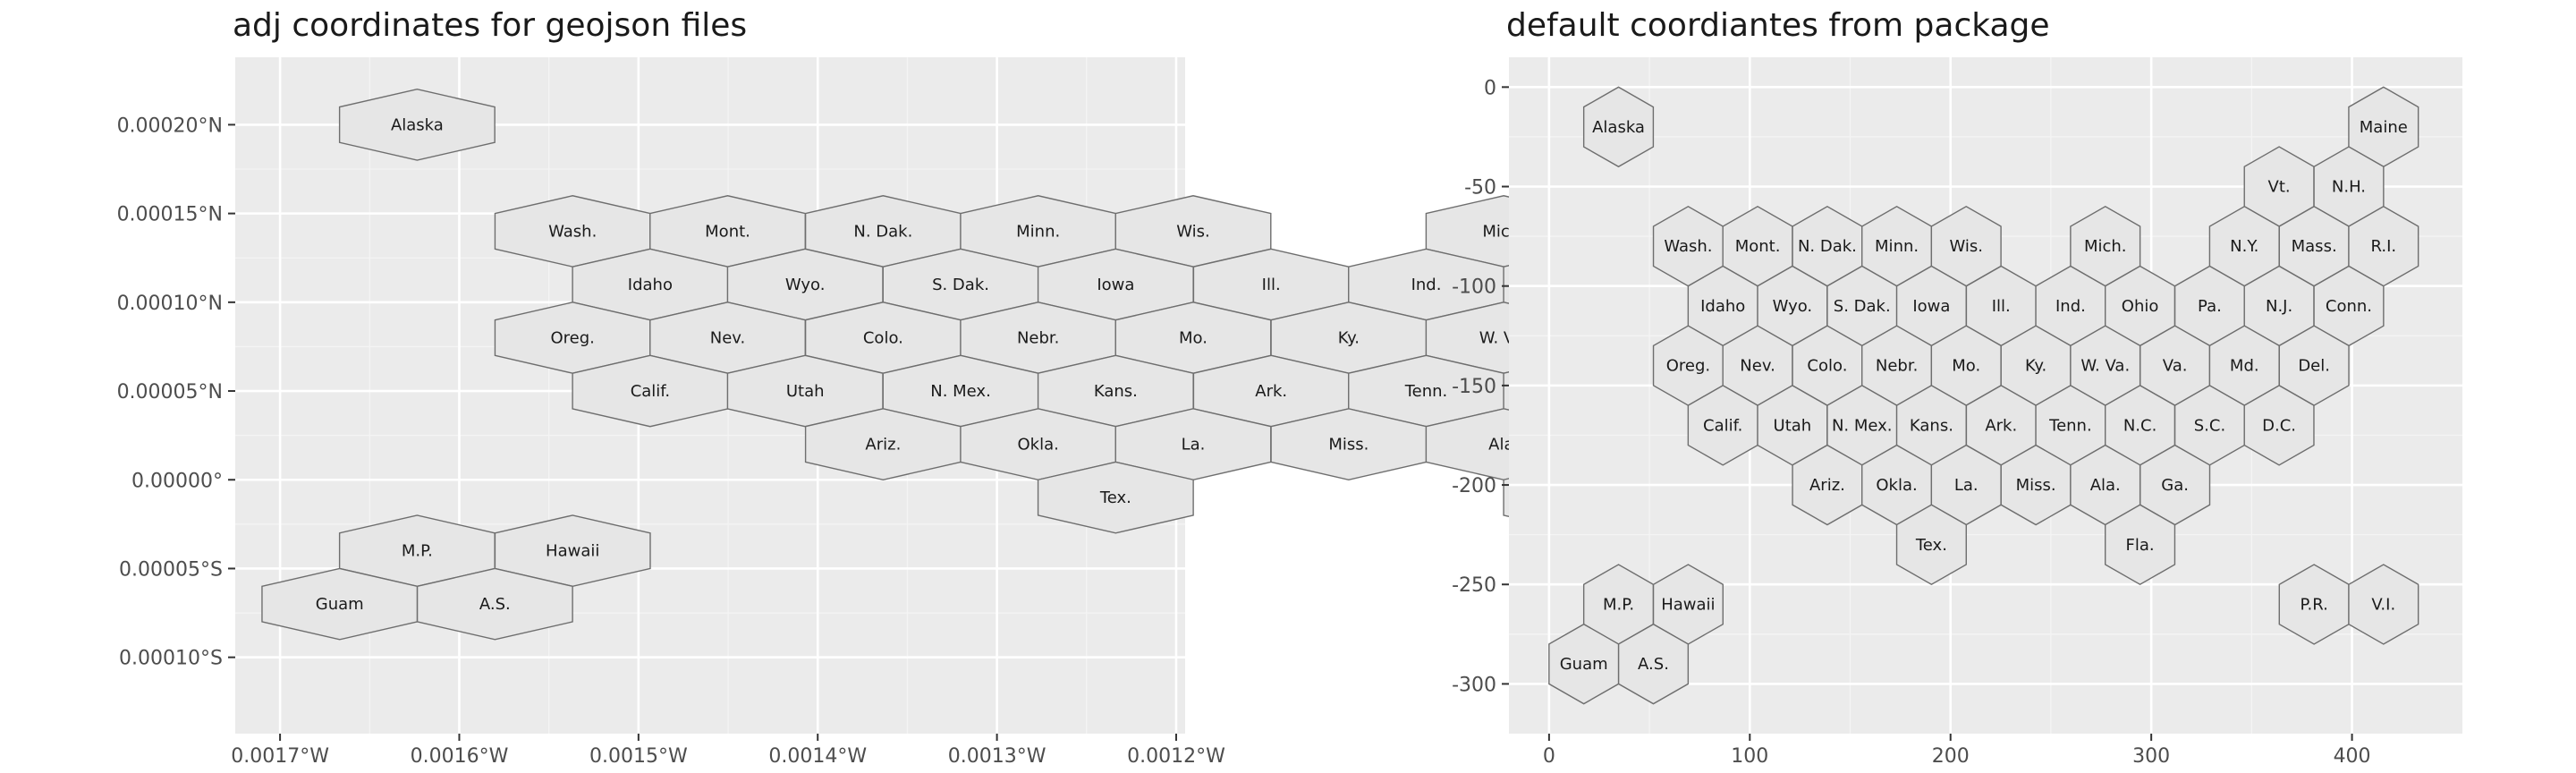 The width and height of the screenshot is (2576, 773). What do you see at coordinates (883, 338) in the screenshot?
I see `state-label: Colo.` at bounding box center [883, 338].